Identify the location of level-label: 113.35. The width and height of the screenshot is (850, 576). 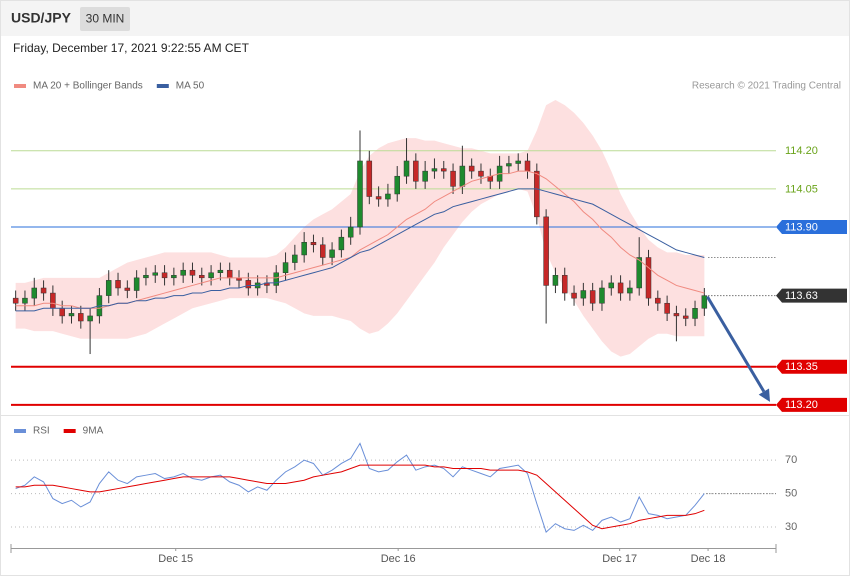
(801, 367).